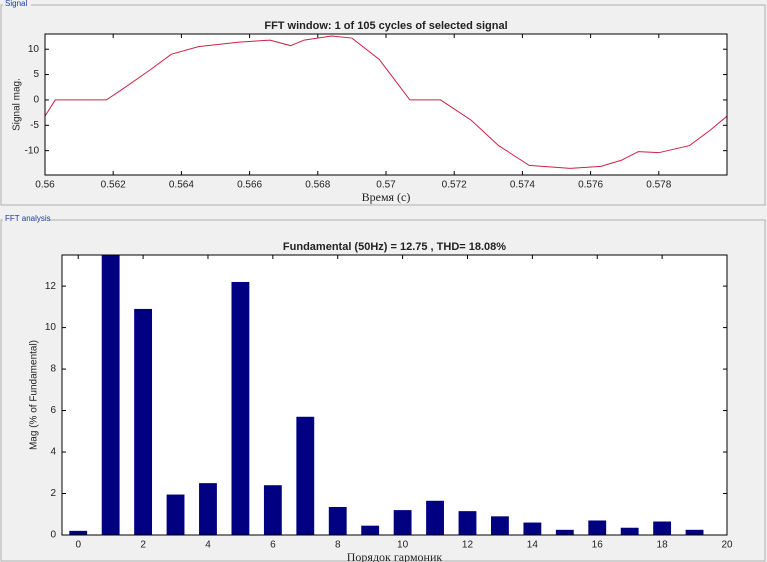 This screenshot has width=767, height=562. I want to click on x-tick-label: 18, so click(663, 545).